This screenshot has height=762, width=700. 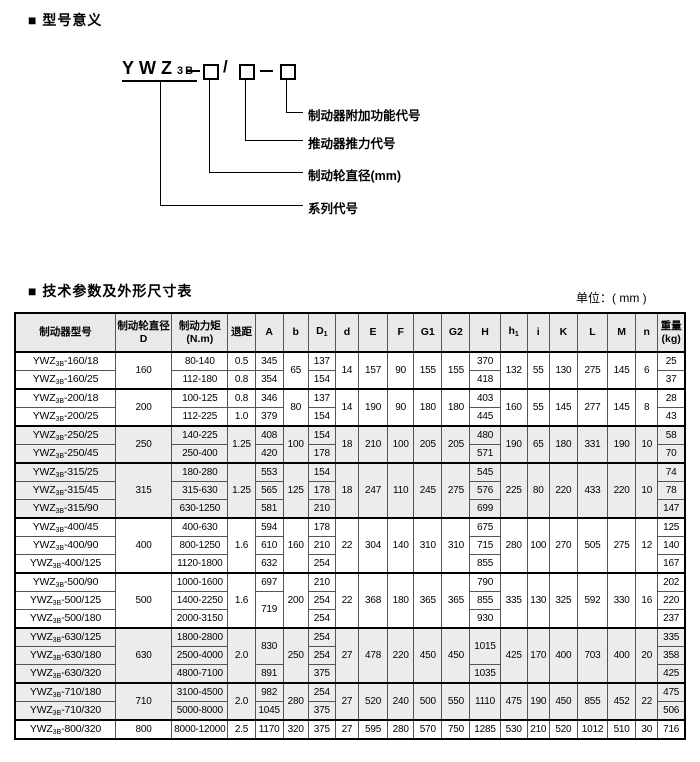 What do you see at coordinates (401, 600) in the screenshot?
I see `value-cell: 180` at bounding box center [401, 600].